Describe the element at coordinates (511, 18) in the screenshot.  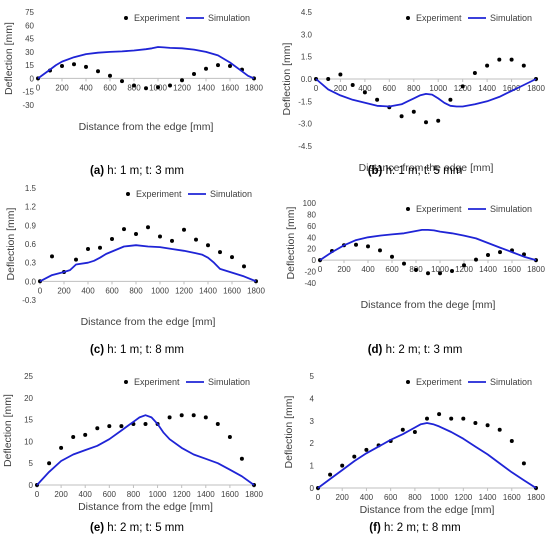
I see `legend-label-simulation: Simulation` at that location.